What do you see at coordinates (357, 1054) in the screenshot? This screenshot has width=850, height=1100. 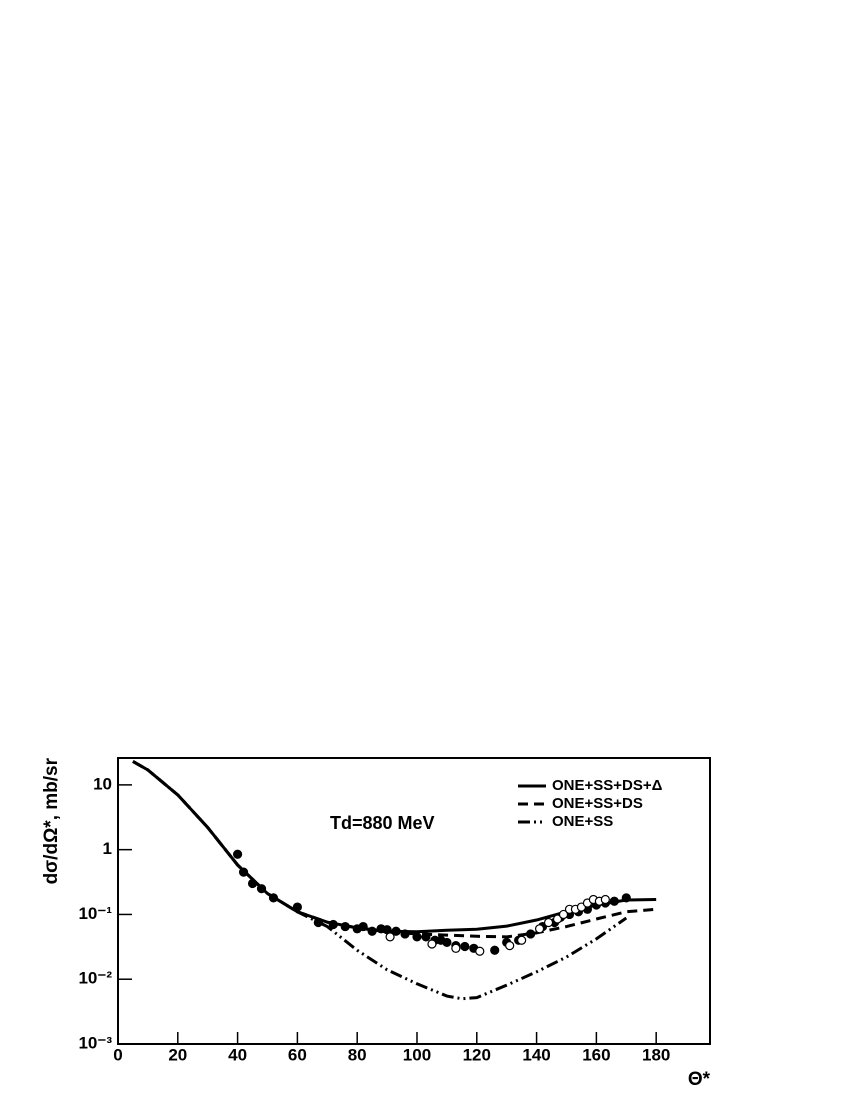 I see `x-tick-label: 80` at bounding box center [357, 1054].